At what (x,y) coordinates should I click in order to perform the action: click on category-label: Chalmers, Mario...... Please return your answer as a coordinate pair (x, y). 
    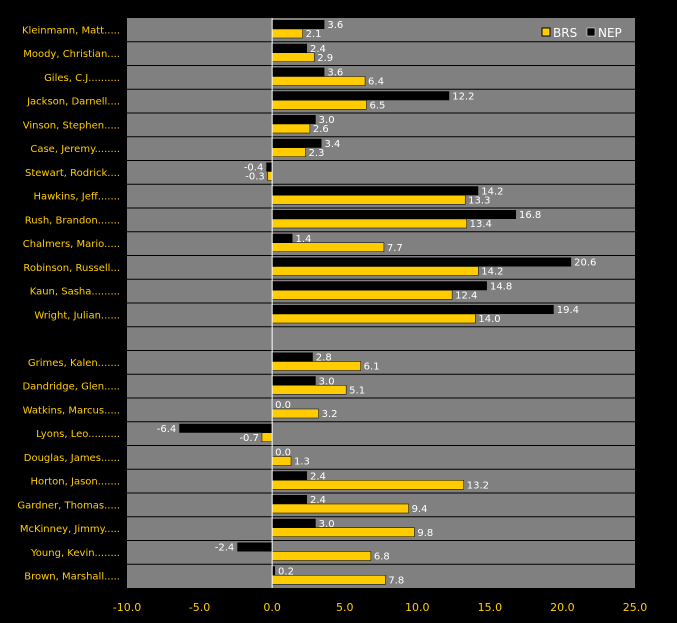
    Looking at the image, I should click on (71, 244).